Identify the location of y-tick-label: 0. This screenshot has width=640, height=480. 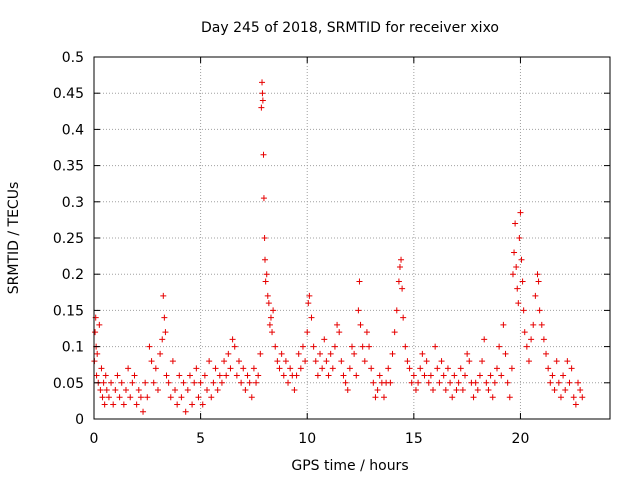
(79, 420).